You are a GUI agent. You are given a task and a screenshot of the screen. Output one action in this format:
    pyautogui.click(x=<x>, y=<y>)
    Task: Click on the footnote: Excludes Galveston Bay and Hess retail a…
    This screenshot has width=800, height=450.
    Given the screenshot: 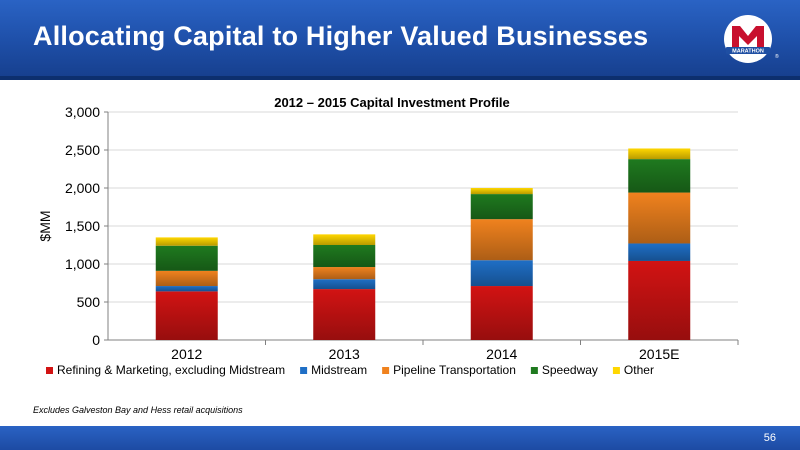 What is the action you would take?
    pyautogui.click(x=138, y=410)
    